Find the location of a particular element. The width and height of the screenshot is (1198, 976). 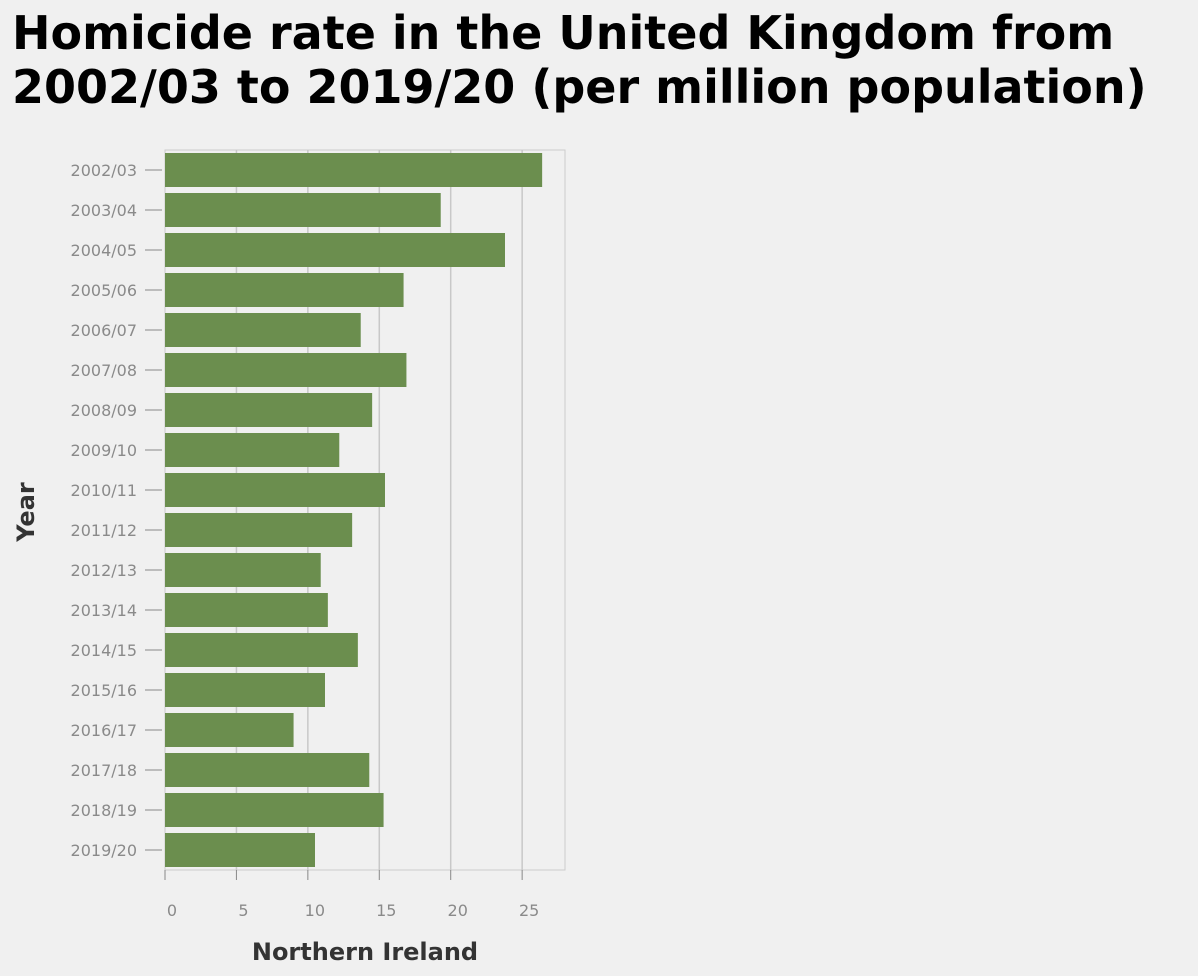

x-tick-label-25: 25 is located at coordinates (529, 910).